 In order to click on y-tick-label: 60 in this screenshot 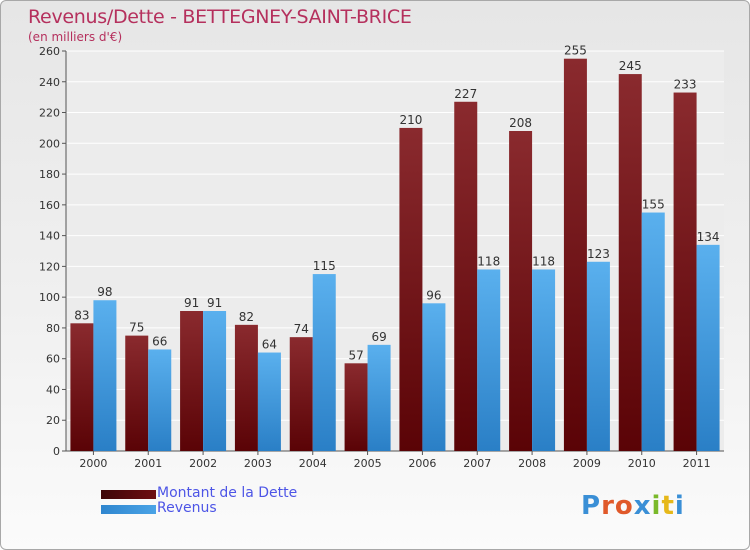, I will do `click(53, 359)`.